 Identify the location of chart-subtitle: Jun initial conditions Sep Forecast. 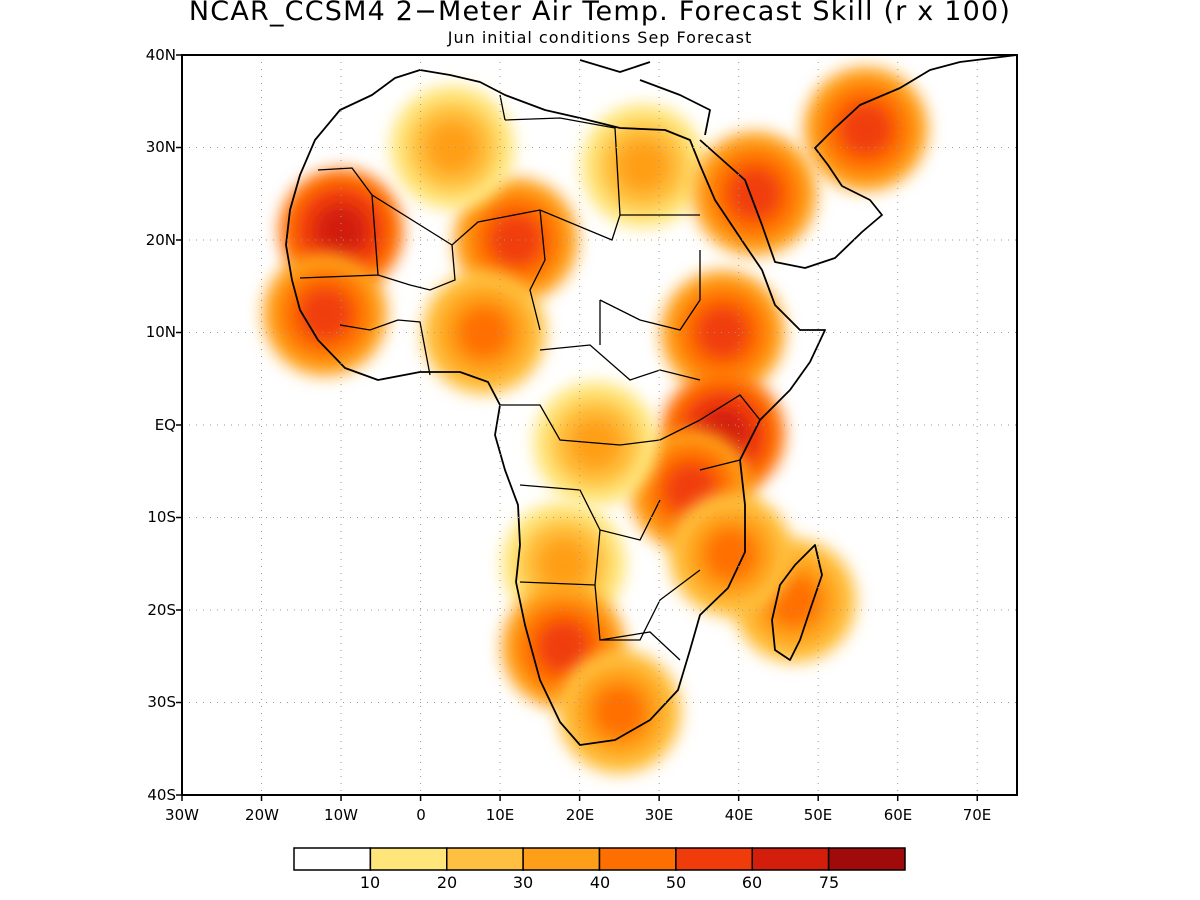
(600, 37).